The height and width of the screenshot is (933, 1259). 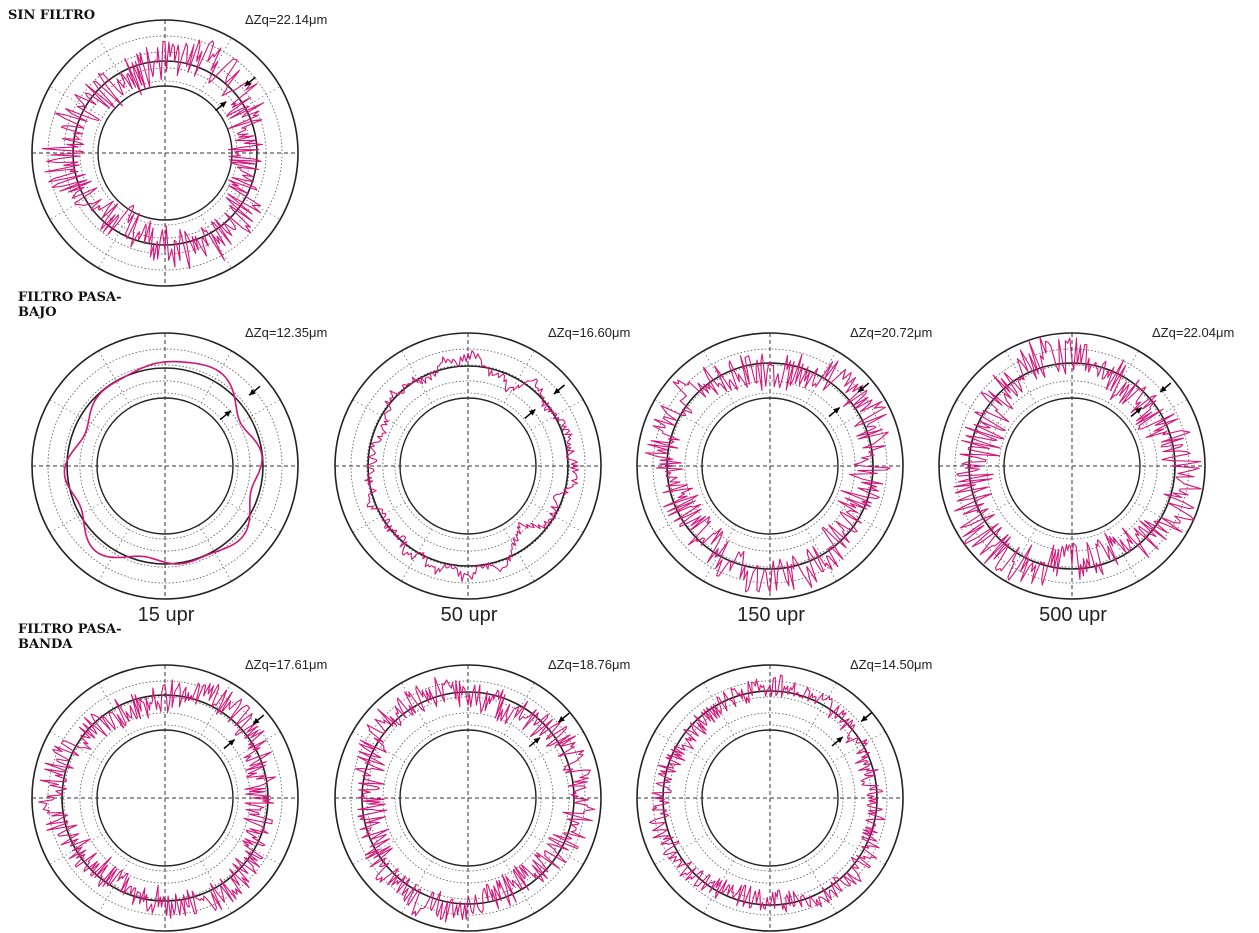 I want to click on polar-plot-pasa-banda-1: ΔZq=17.61μm, so click(x=176, y=791).